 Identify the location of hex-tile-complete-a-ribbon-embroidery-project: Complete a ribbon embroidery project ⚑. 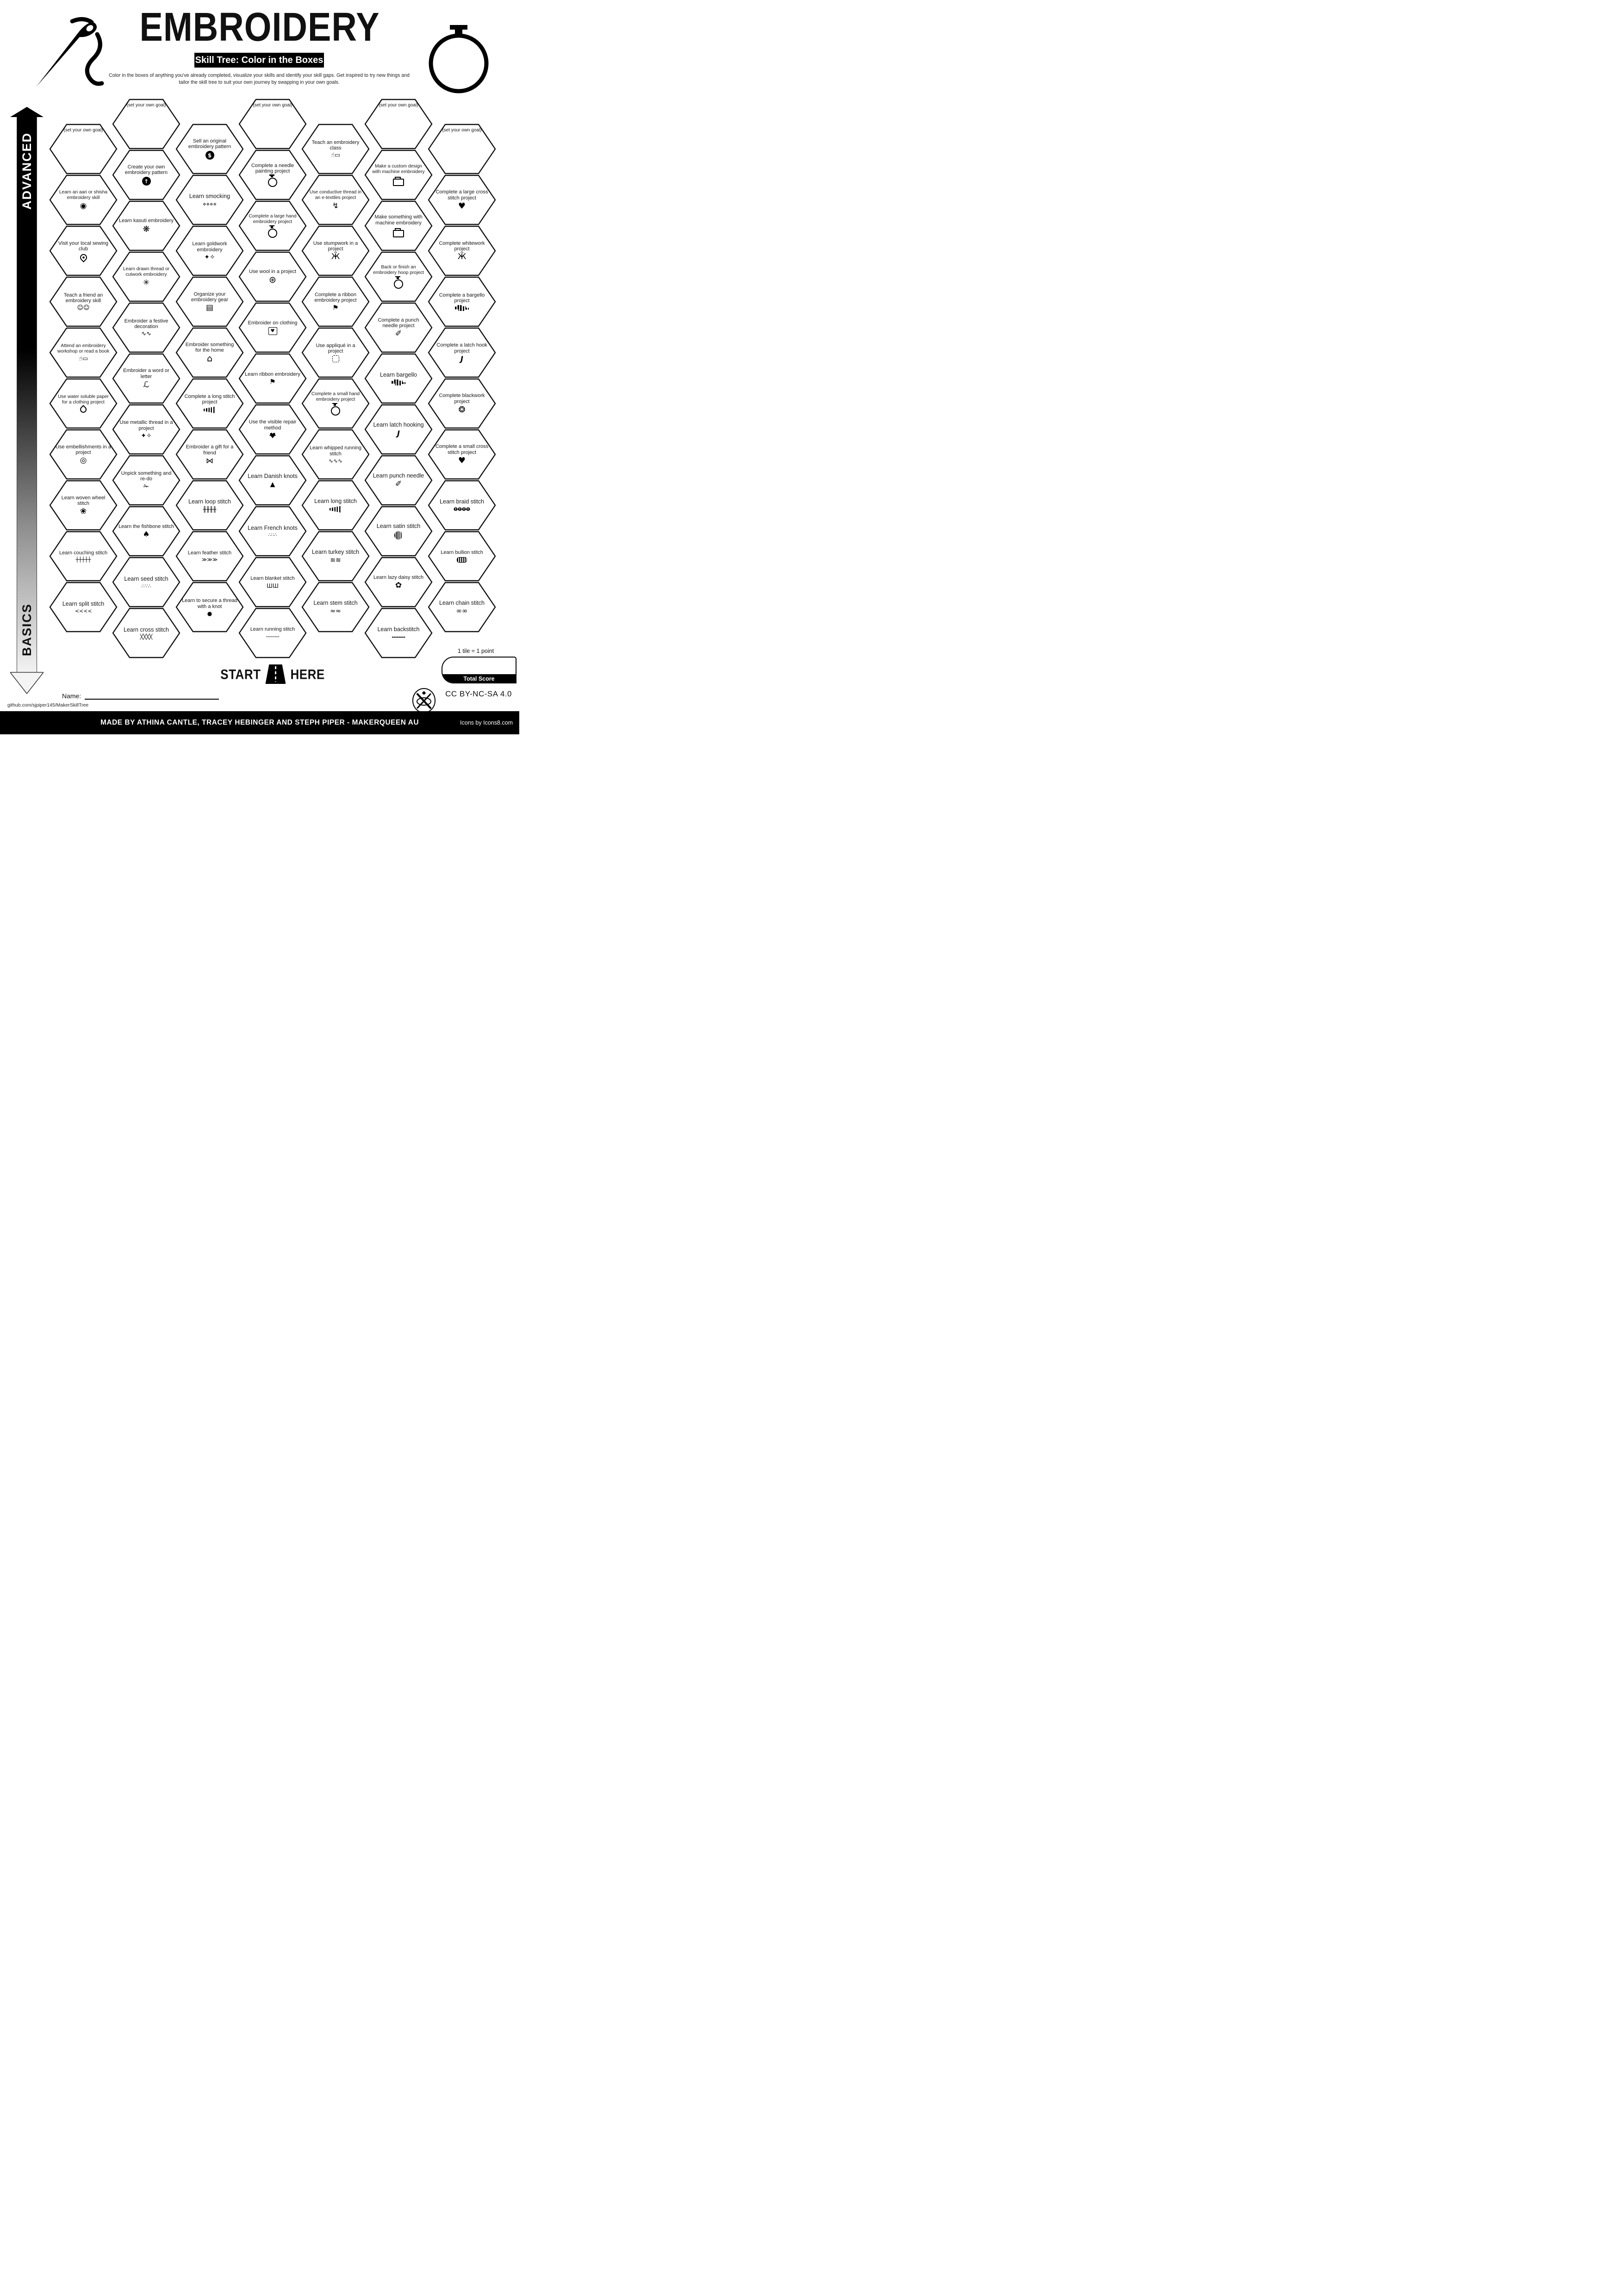
(335, 302).